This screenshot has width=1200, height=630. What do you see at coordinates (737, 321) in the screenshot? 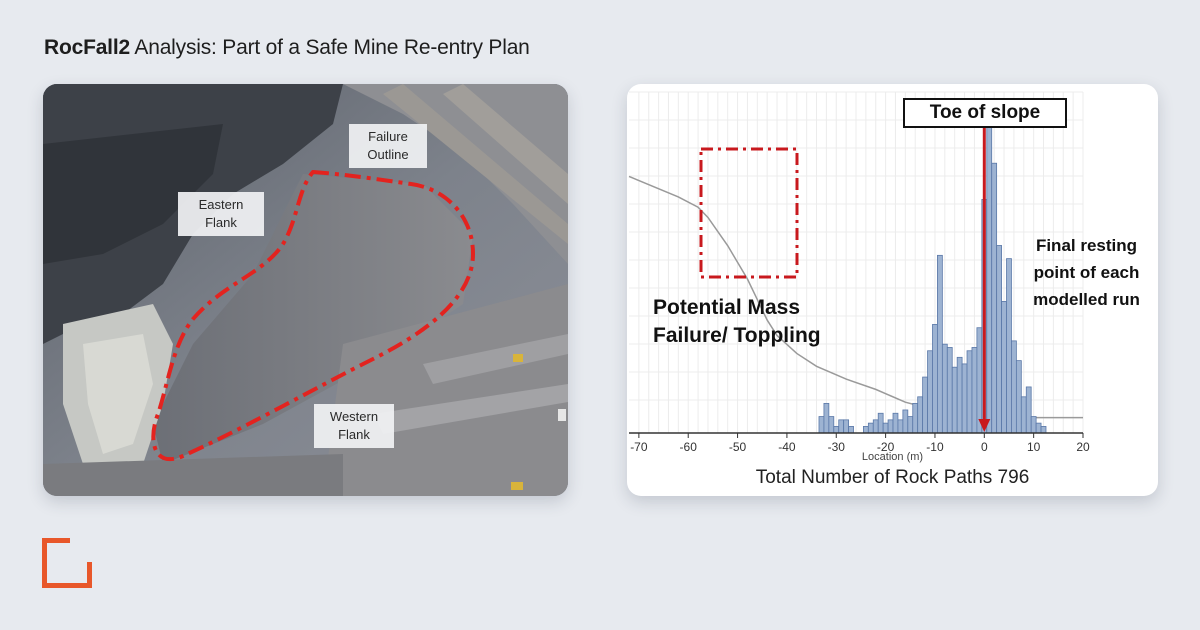
I see `mass-failure-annotation: Potential Mass Failure/ Toppling` at bounding box center [737, 321].